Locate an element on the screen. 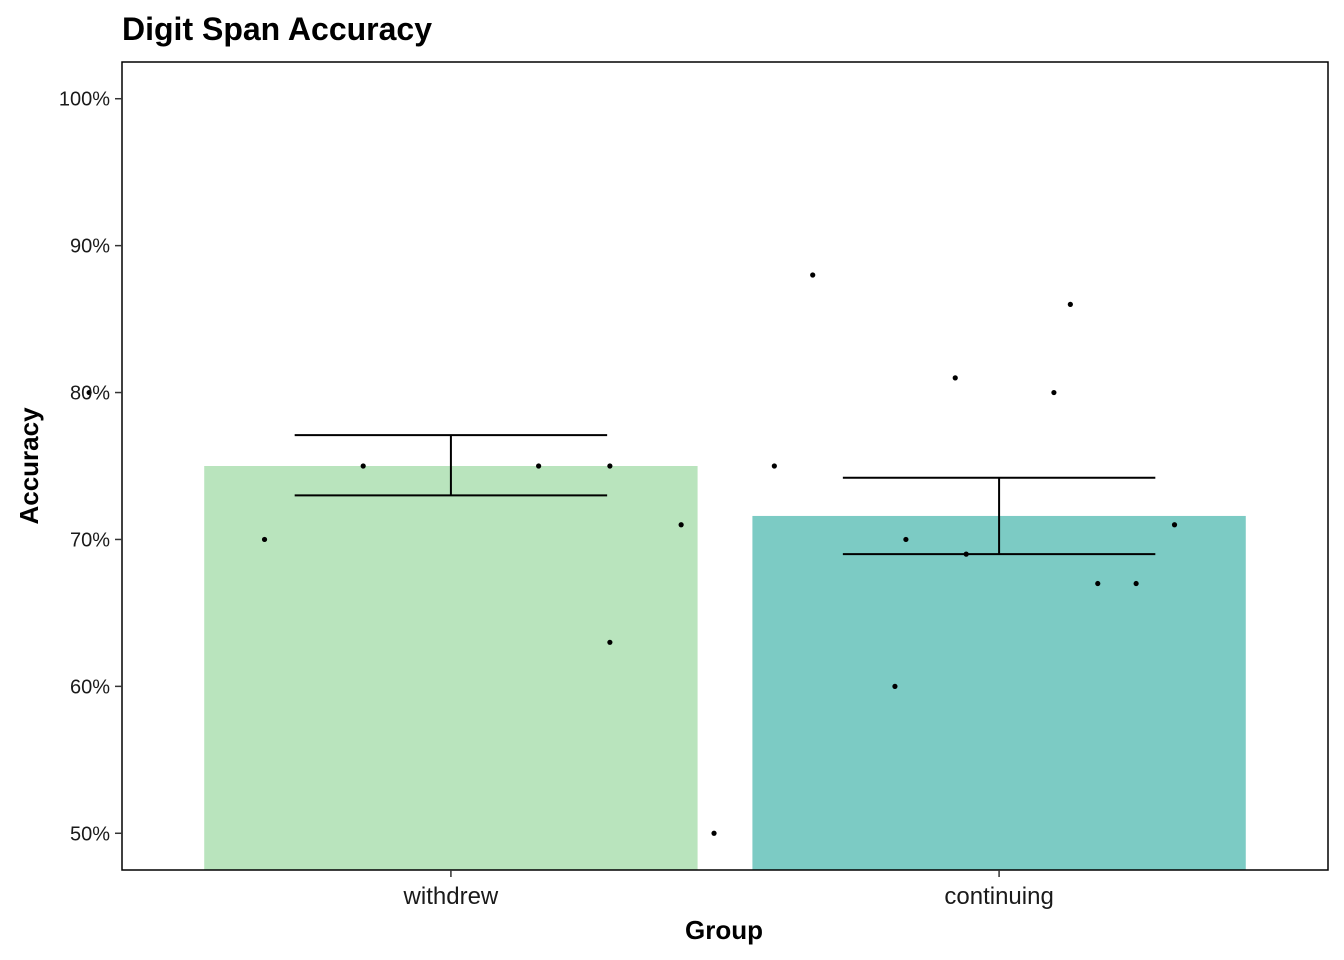  chart-title: Digit Span Accuracy is located at coordinates (277, 29).